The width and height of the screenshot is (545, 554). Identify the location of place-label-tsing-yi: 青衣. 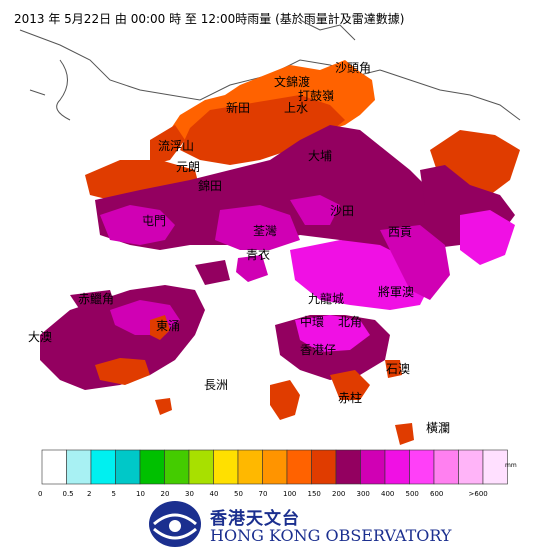
(258, 254).